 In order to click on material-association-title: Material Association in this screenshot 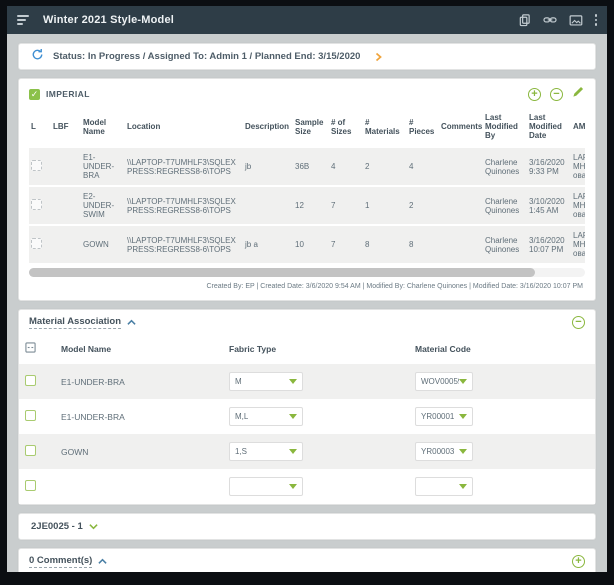, I will do `click(75, 322)`.